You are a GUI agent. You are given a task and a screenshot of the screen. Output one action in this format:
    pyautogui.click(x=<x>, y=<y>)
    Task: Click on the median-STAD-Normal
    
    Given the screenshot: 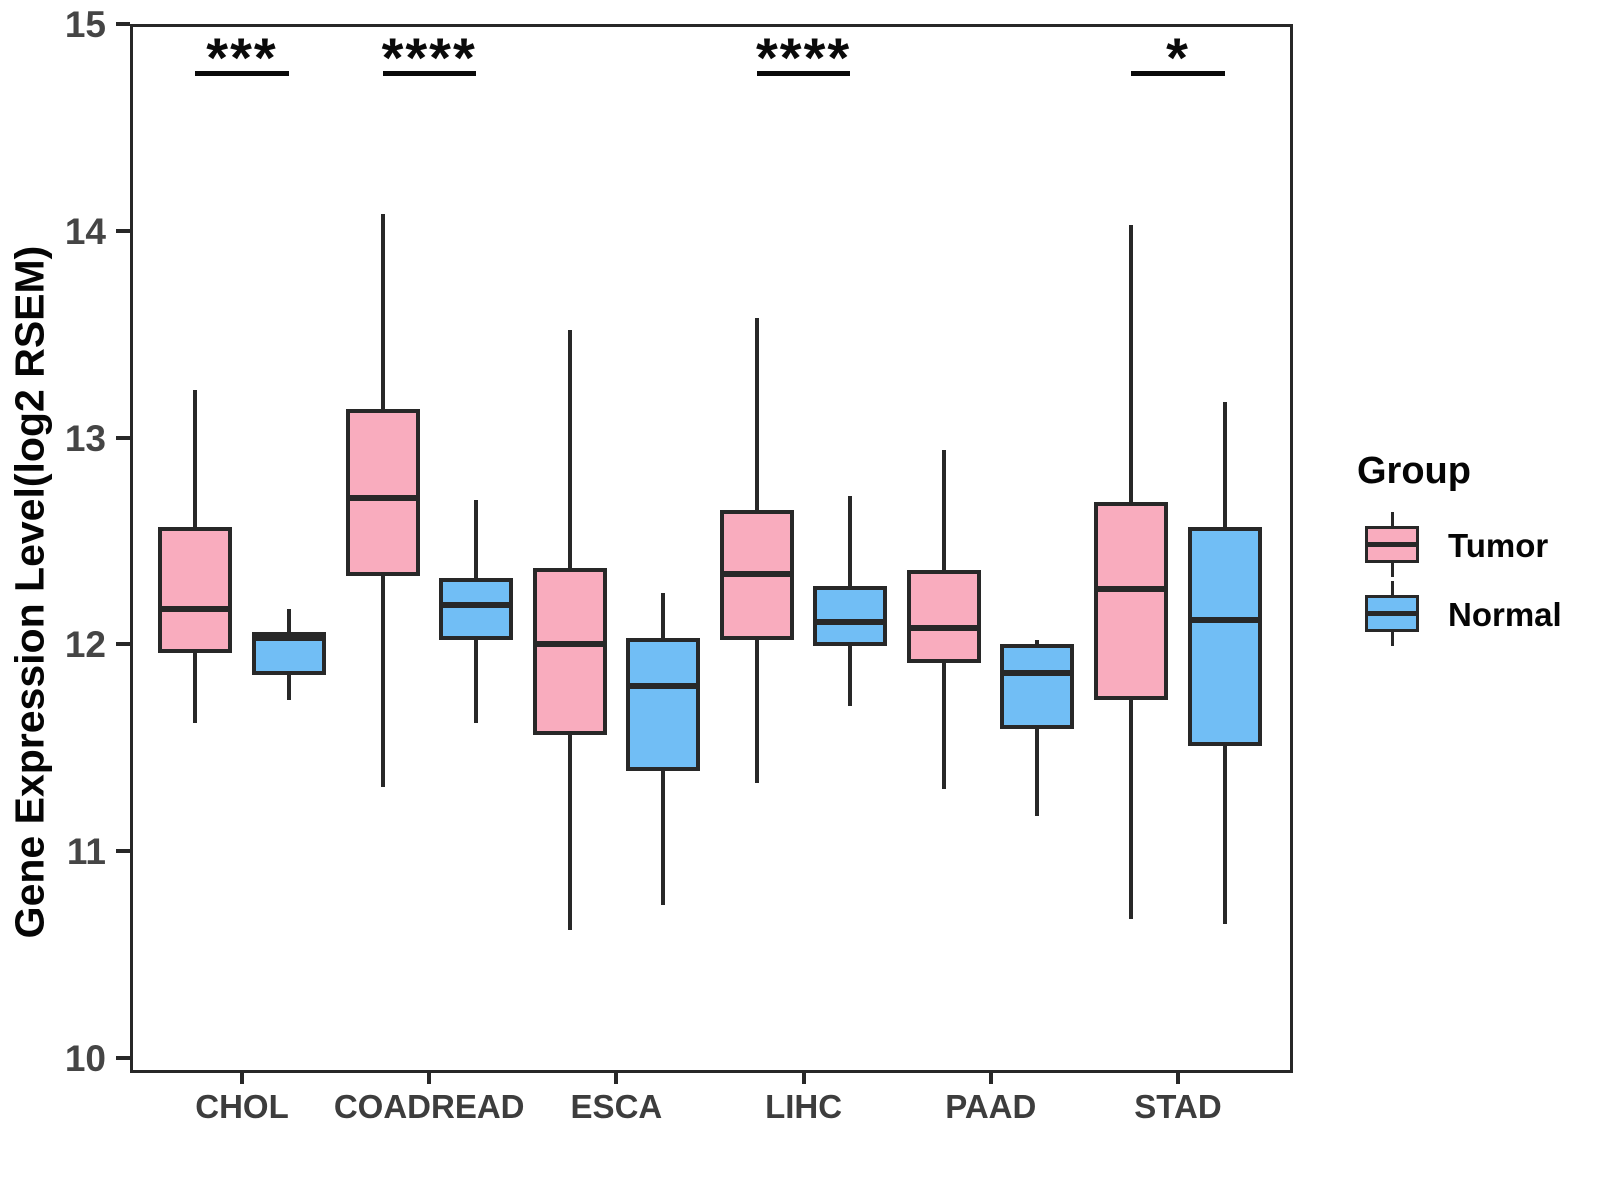 What is the action you would take?
    pyautogui.click(x=1224, y=619)
    